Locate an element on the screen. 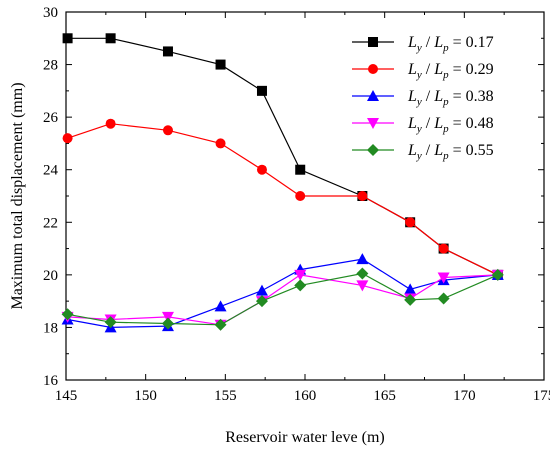 The height and width of the screenshot is (450, 550). legend-label: Ly / Lp = 0.17 is located at coordinates (450, 44).